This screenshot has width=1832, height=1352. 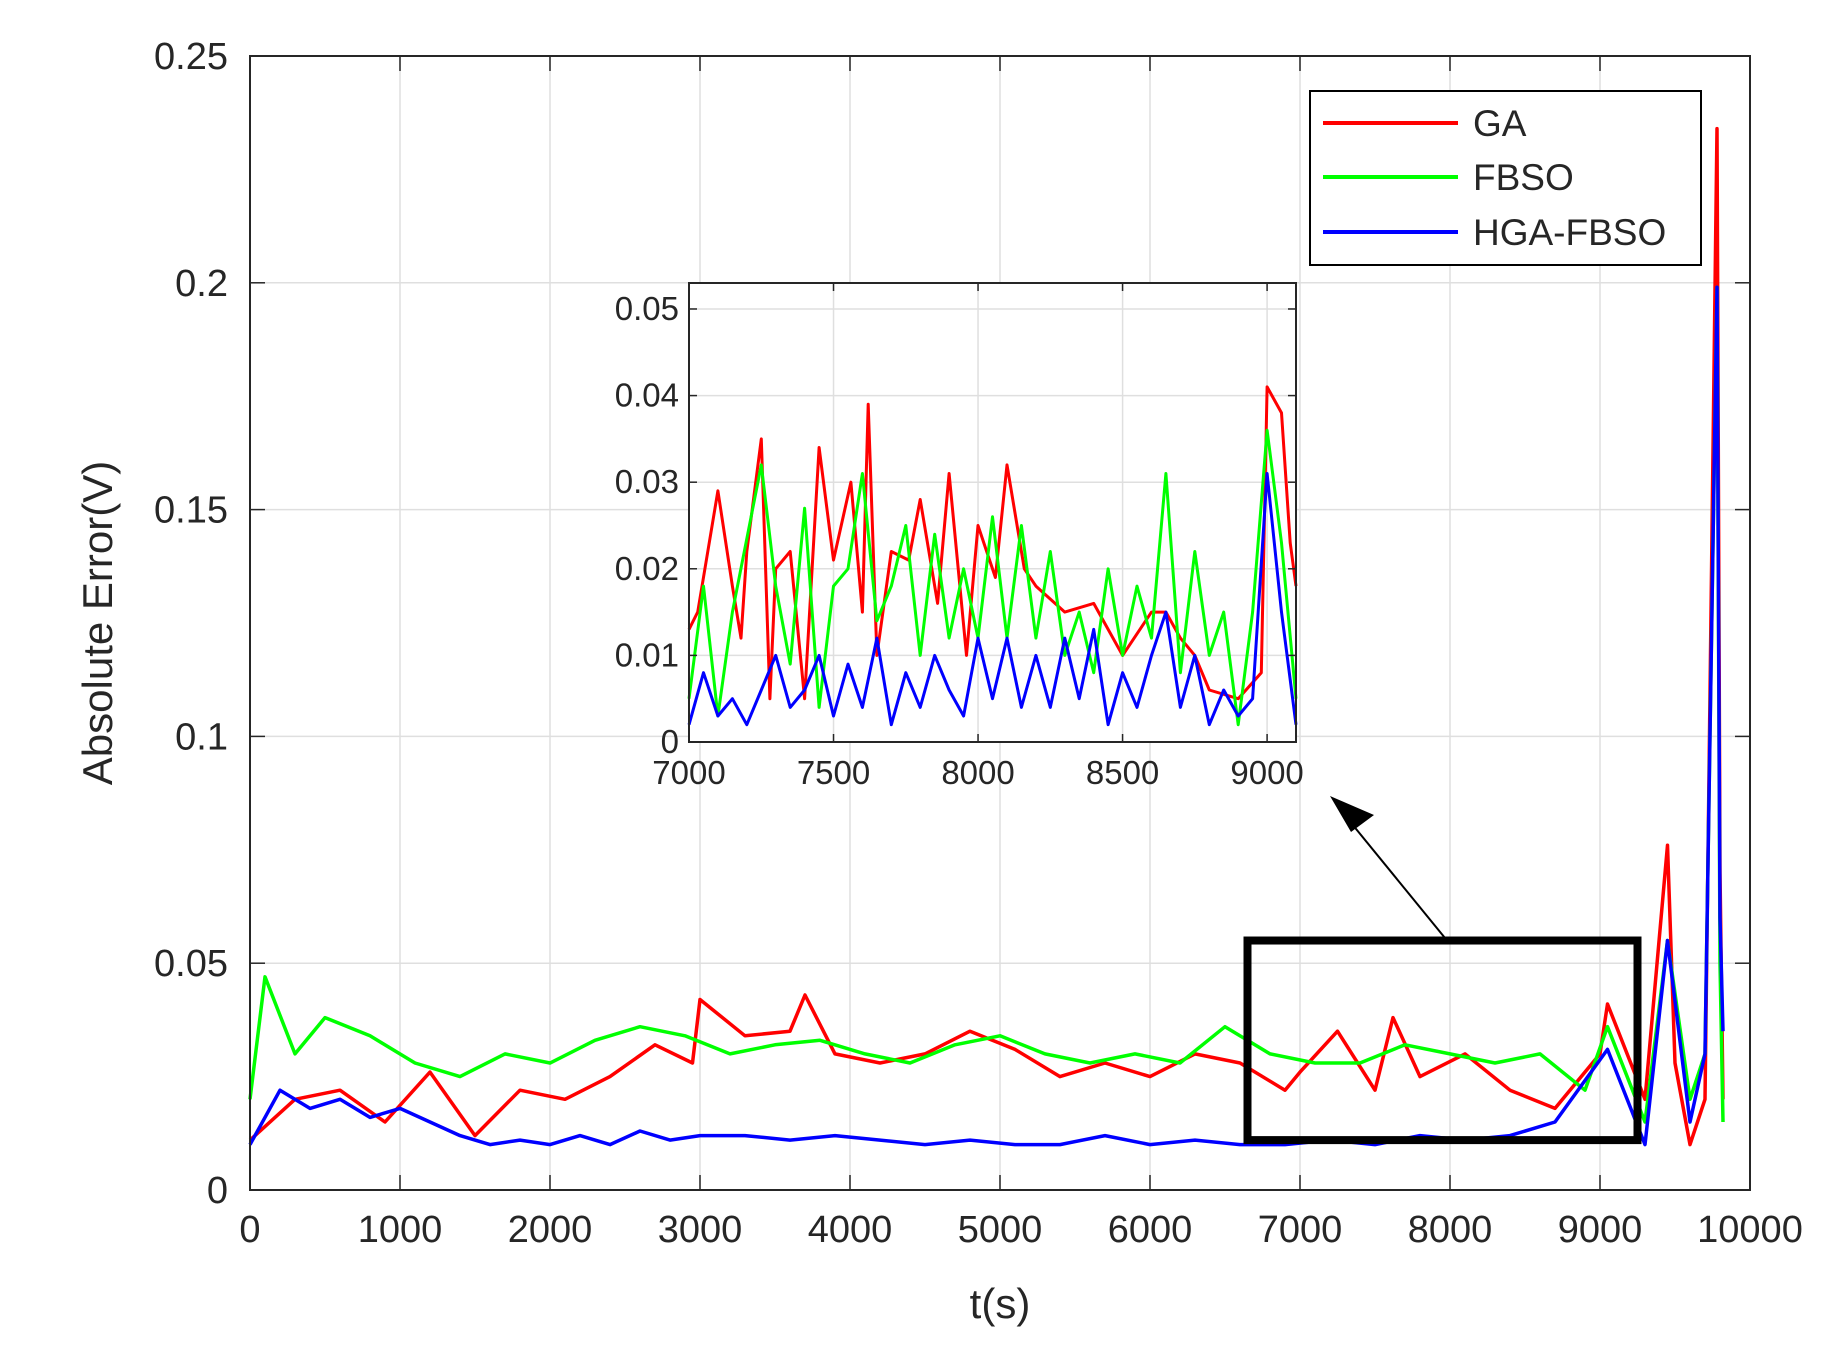 I want to click on inset-xtick-label: 8000, so click(x=977, y=772).